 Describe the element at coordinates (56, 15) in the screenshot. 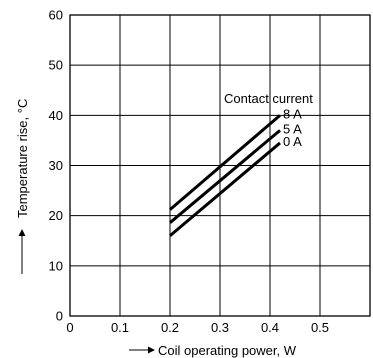

I see `y-tick-label: 60` at that location.